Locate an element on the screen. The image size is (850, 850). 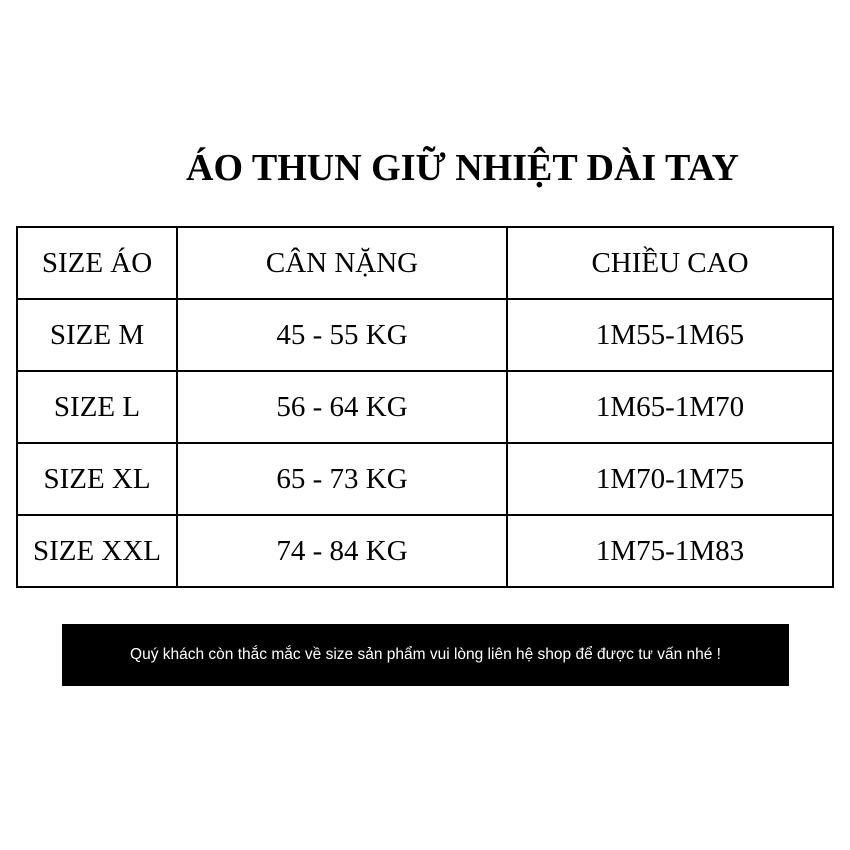
table-cell: SIZE XXL is located at coordinates (97, 551).